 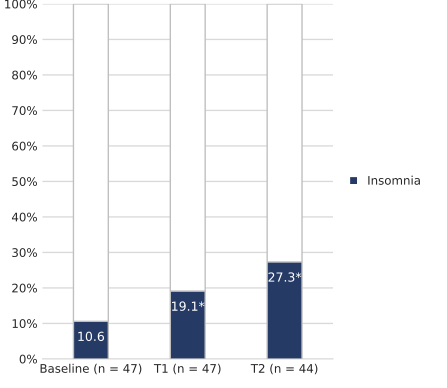 What do you see at coordinates (28, 359) in the screenshot?
I see `y-tick-label: 0%` at bounding box center [28, 359].